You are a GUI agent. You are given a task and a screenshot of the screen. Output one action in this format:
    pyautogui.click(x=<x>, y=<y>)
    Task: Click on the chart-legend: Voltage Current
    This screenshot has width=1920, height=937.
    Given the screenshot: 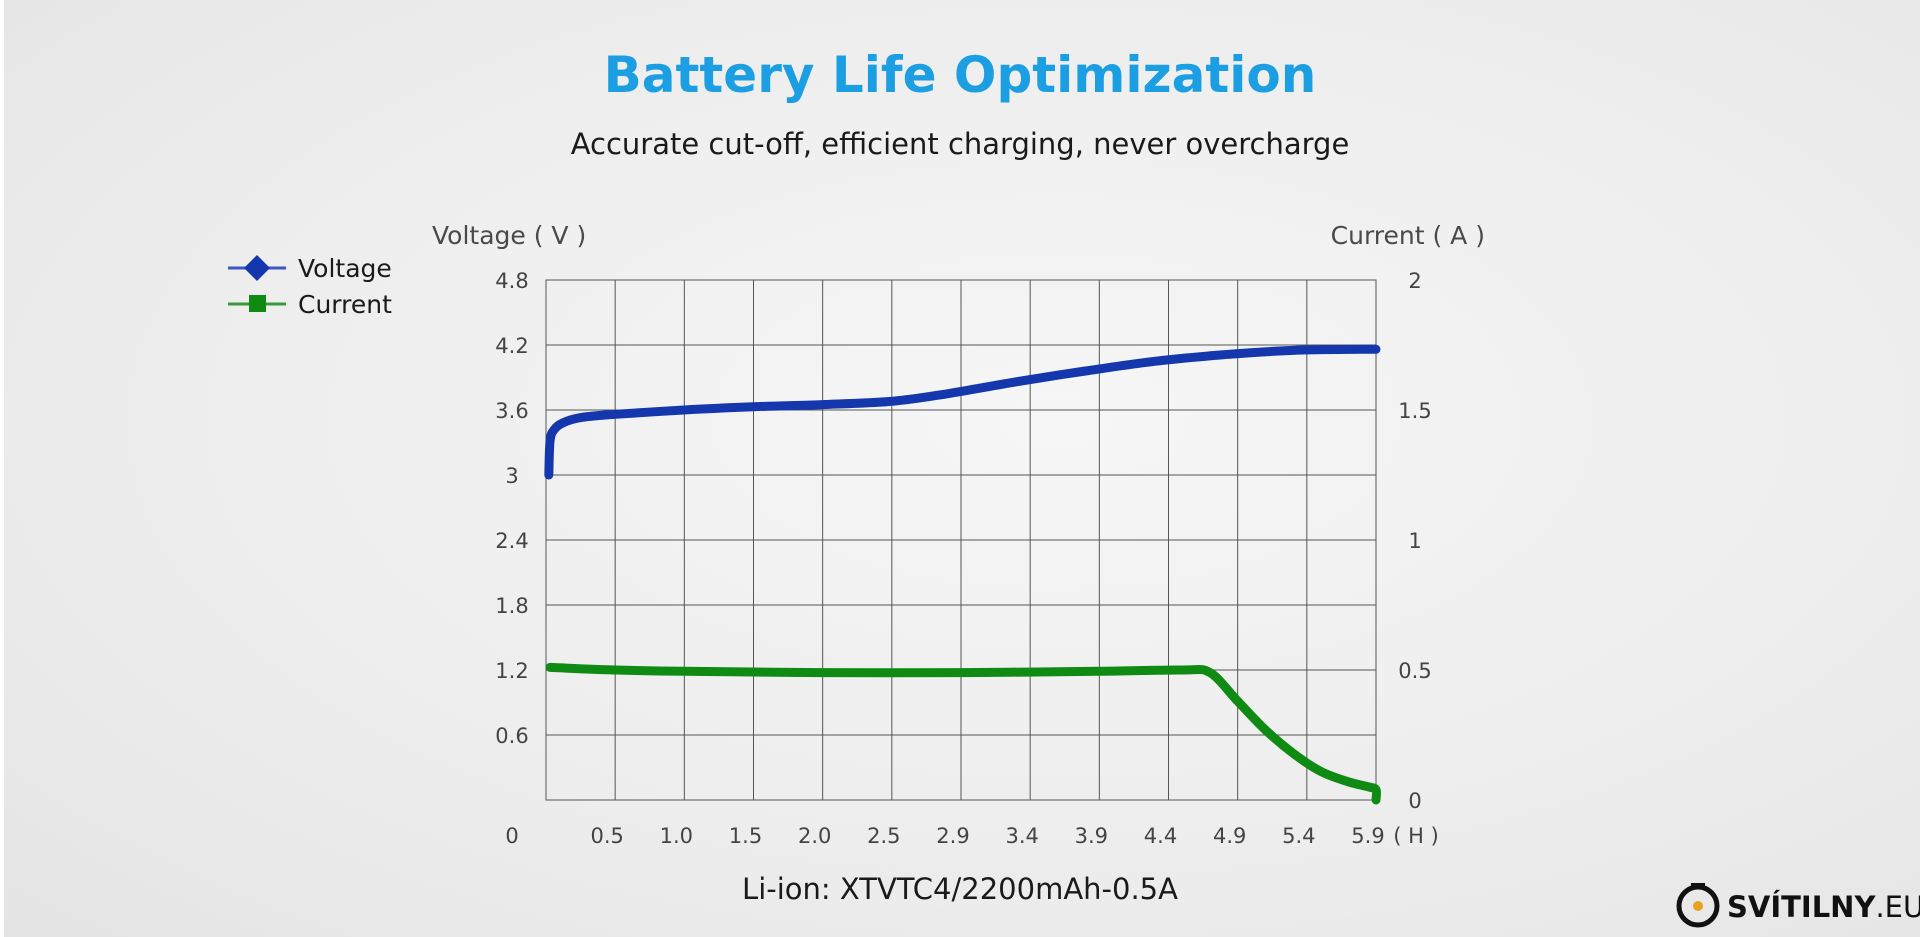 What is the action you would take?
    pyautogui.click(x=310, y=286)
    